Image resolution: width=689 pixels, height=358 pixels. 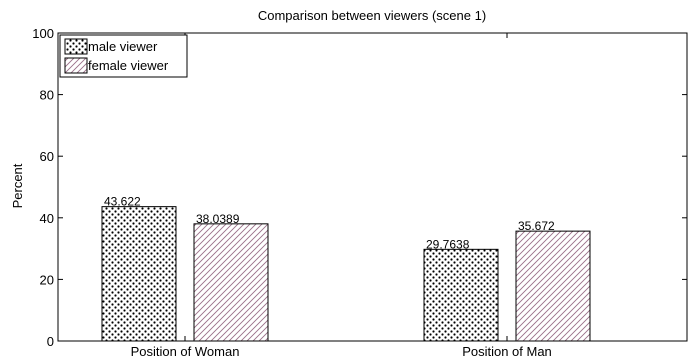 What do you see at coordinates (185, 351) in the screenshot?
I see `x-tick-label: Position of Woman` at bounding box center [185, 351].